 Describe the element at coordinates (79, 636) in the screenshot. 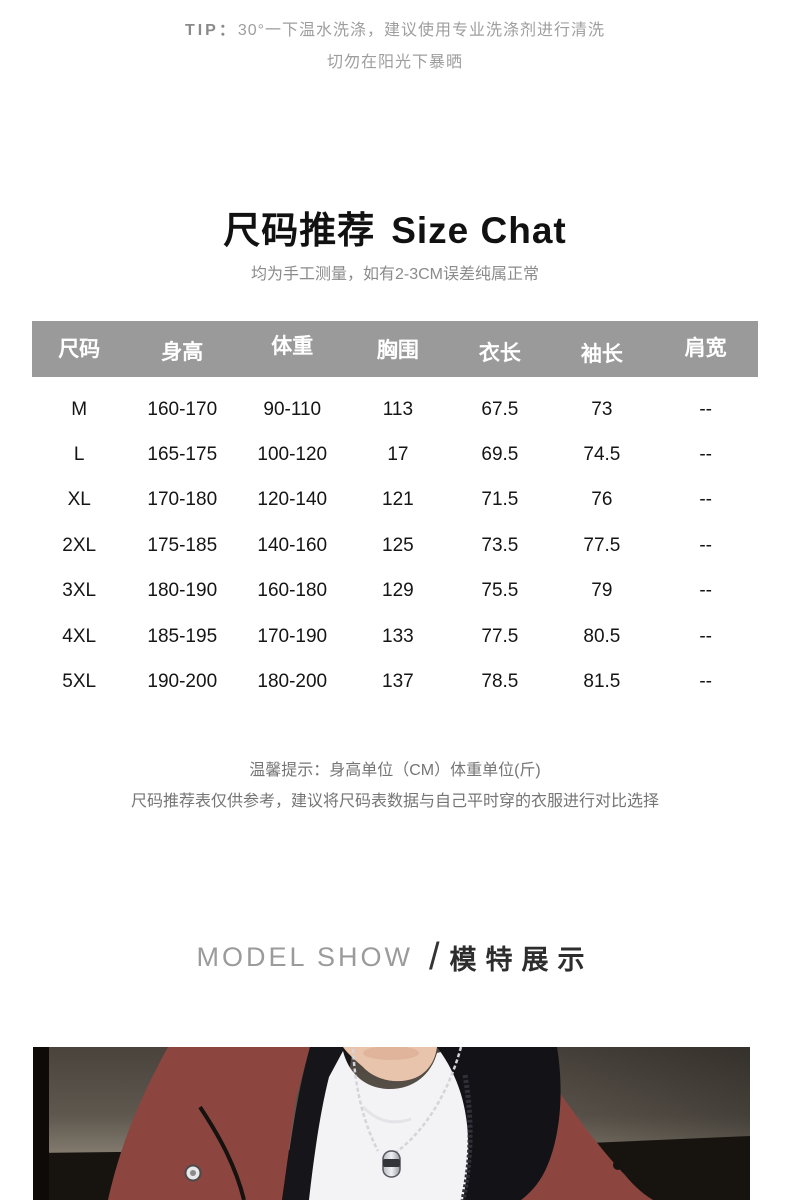

I see `size-cell: 4XL` at that location.